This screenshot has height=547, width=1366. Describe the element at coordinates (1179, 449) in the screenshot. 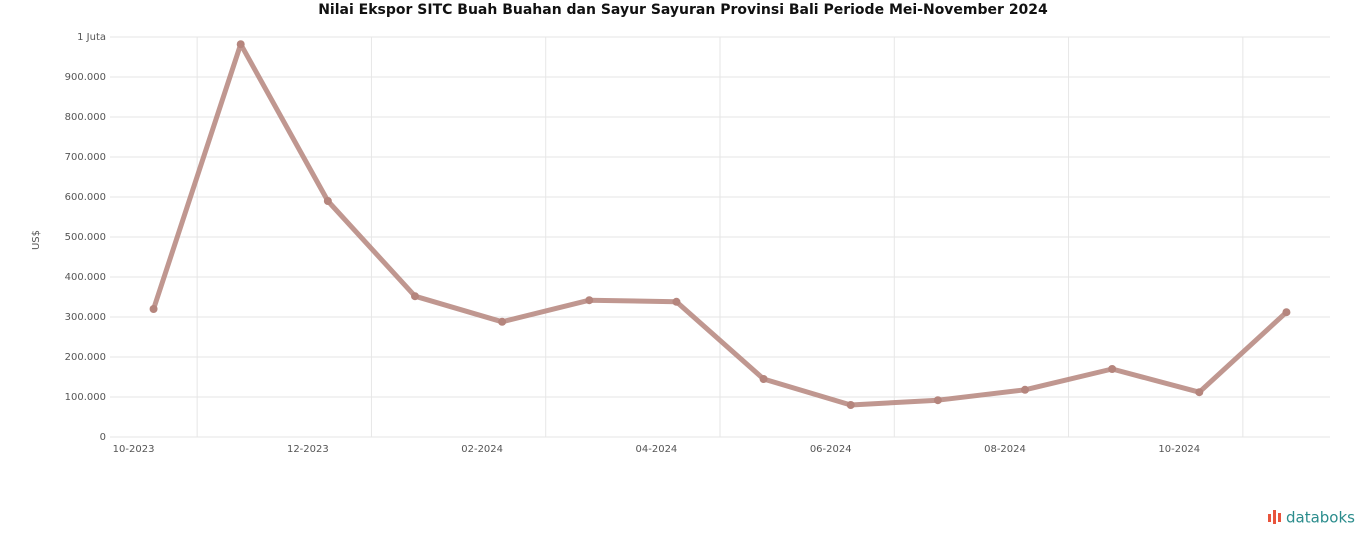

I see `x-tick-label: 10-2024` at that location.